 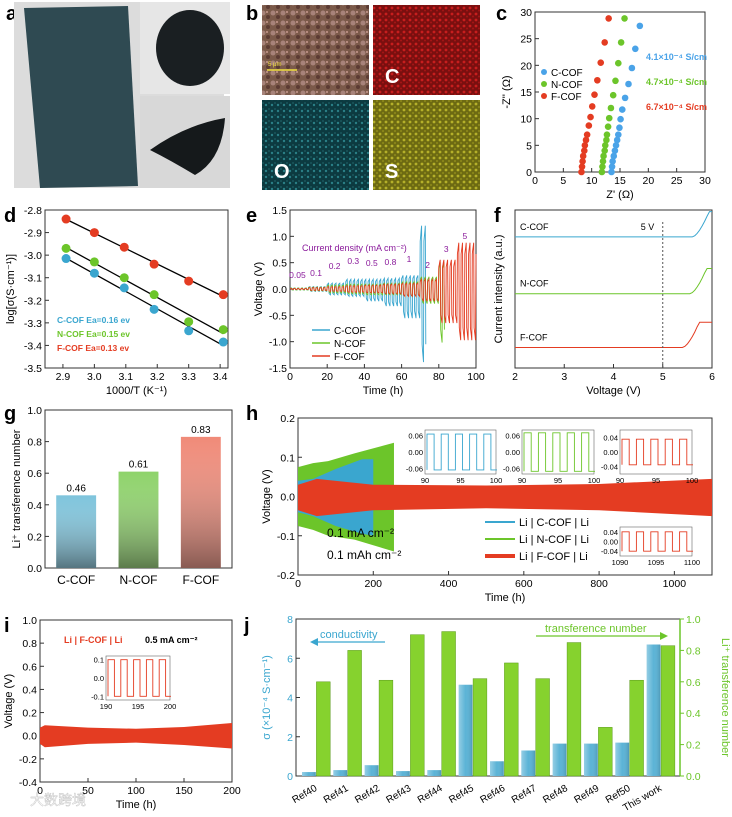 What do you see at coordinates (278, 369) in the screenshot?
I see `y-tick-label: -1.5` at bounding box center [278, 369].